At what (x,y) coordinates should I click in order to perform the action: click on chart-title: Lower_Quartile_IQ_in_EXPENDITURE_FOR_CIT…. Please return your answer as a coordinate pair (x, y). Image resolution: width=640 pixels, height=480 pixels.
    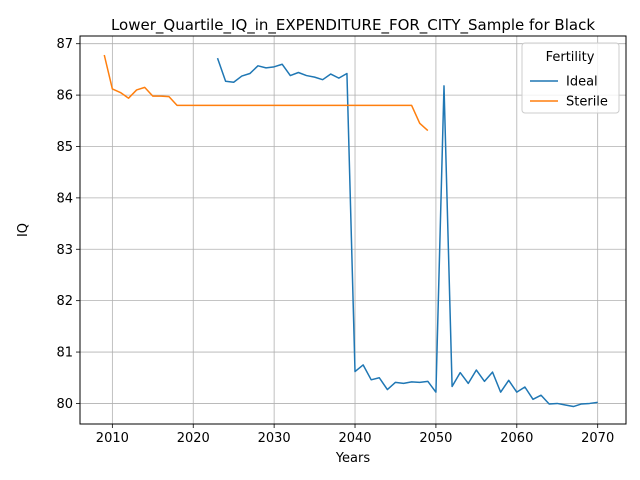
    Looking at the image, I should click on (353, 25).